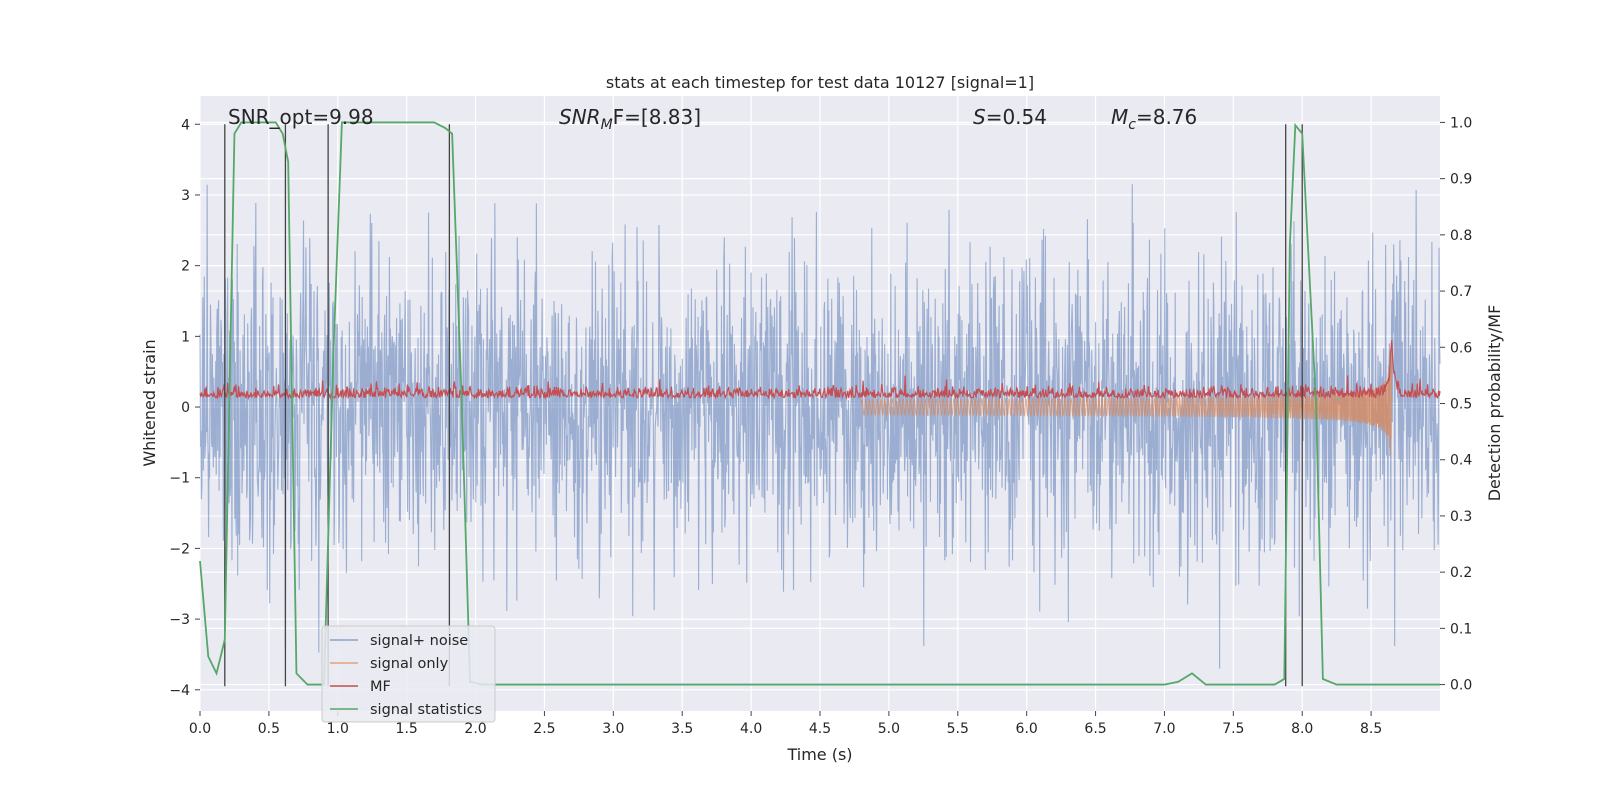  I want to click on legend-frame, so click(408, 674).